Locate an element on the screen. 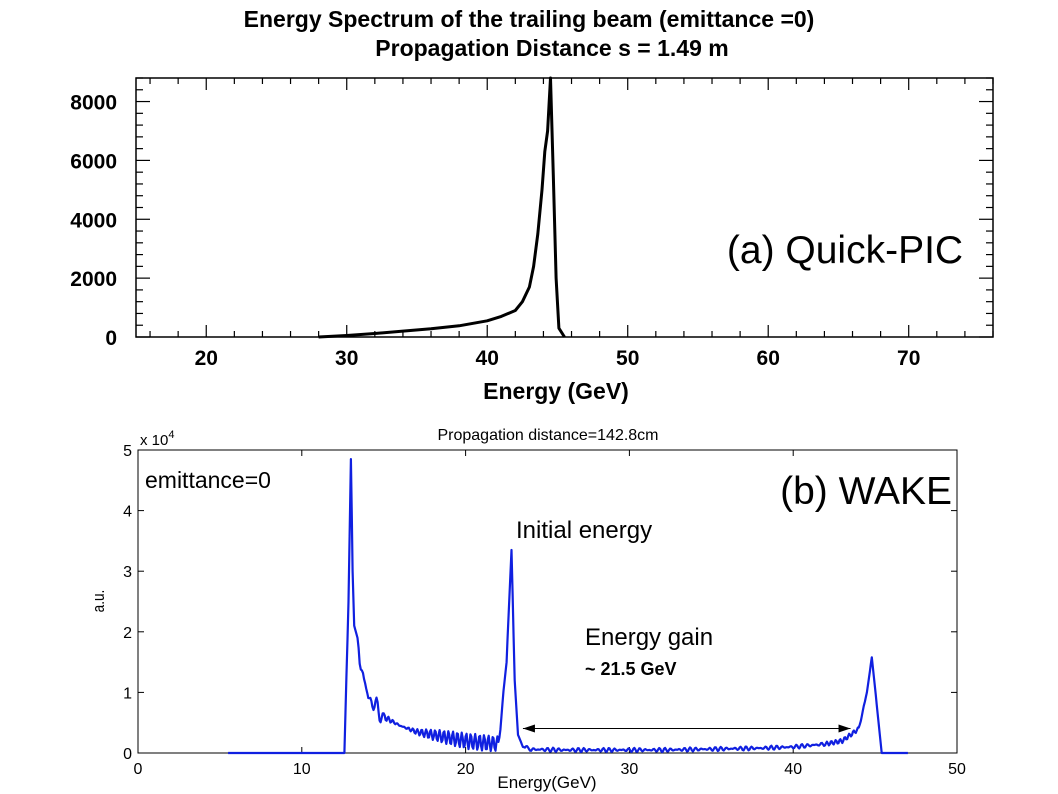 The height and width of the screenshot is (794, 1058). panel-b-y-multiplier: x 104 is located at coordinates (157, 439).